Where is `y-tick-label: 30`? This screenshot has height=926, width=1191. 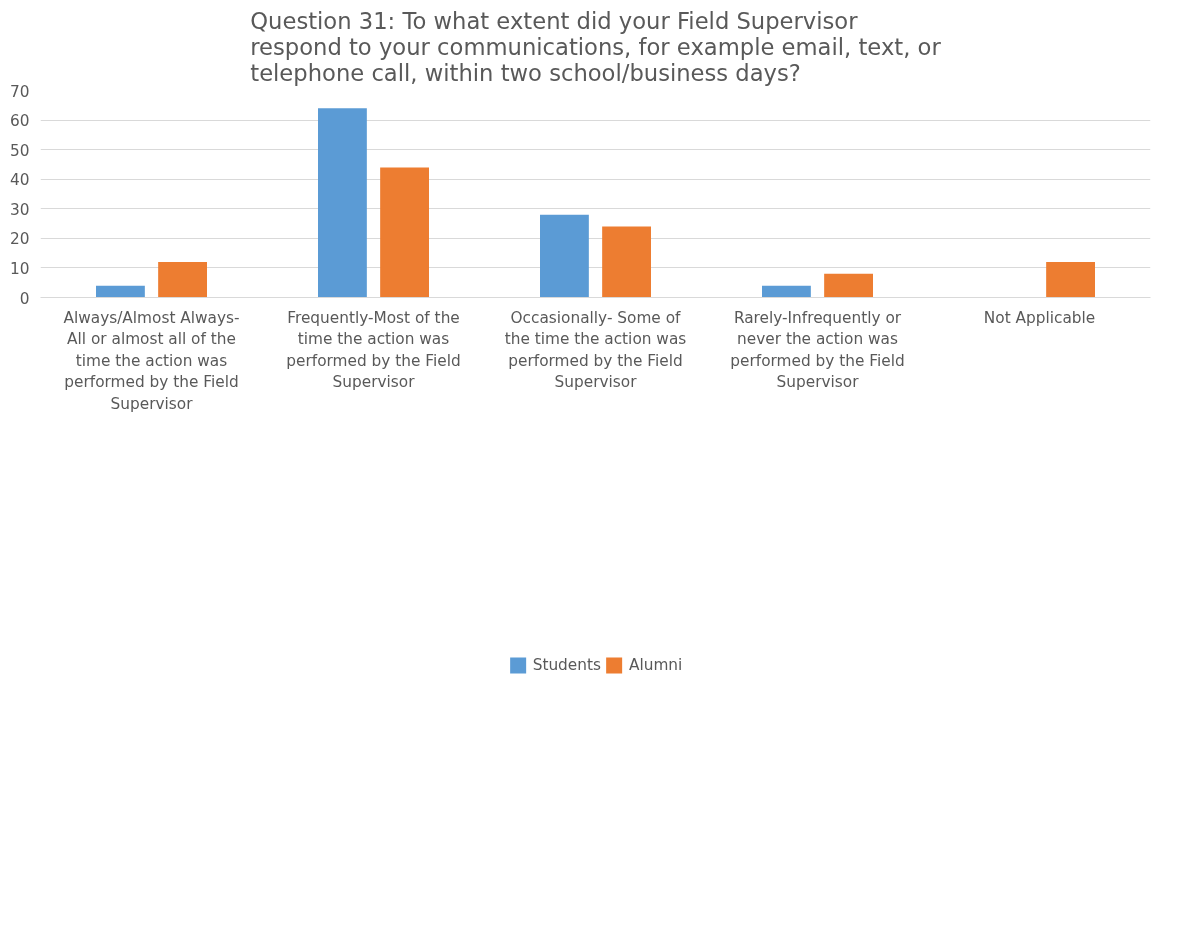
y-tick-label: 30 is located at coordinates (20, 209).